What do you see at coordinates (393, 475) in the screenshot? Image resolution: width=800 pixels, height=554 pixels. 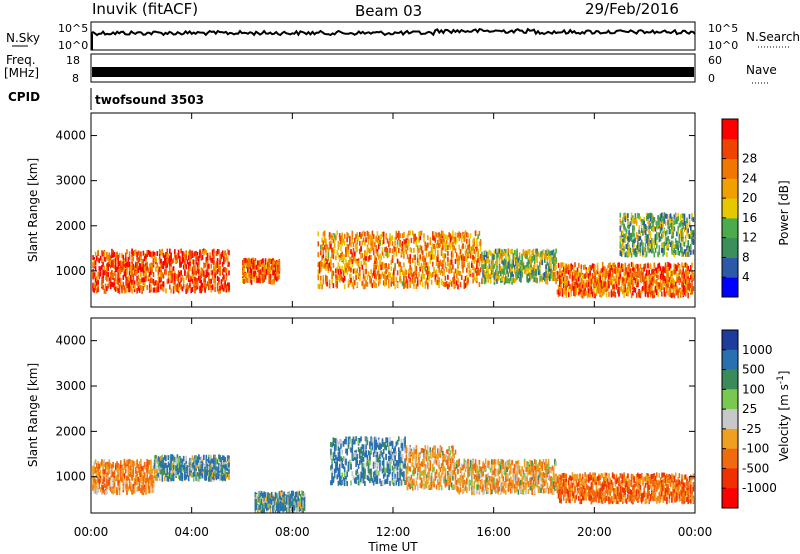 I see `velocity-echo-marks` at bounding box center [393, 475].